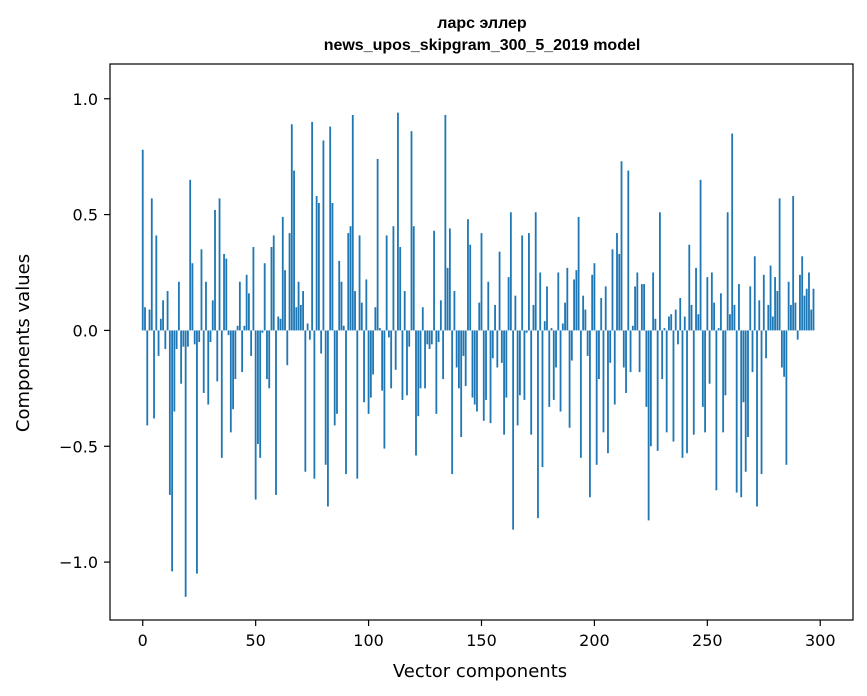 The height and width of the screenshot is (696, 867). I want to click on y-tick-label: 0.5, so click(85, 215).